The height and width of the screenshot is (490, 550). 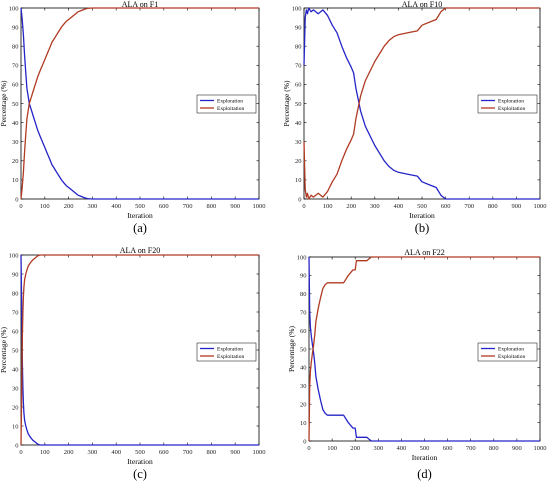 What do you see at coordinates (140, 474) in the screenshot?
I see `panel-label: (c)` at bounding box center [140, 474].